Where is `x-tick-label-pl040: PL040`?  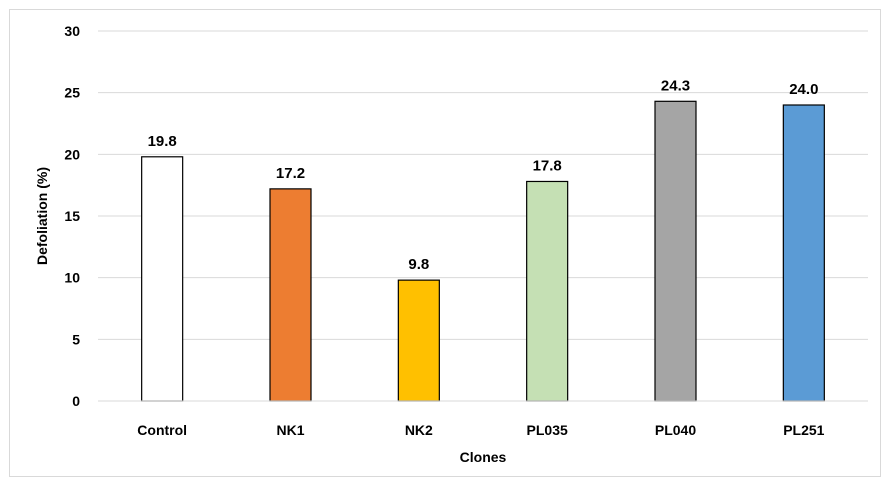
x-tick-label-pl040: PL040 is located at coordinates (675, 430).